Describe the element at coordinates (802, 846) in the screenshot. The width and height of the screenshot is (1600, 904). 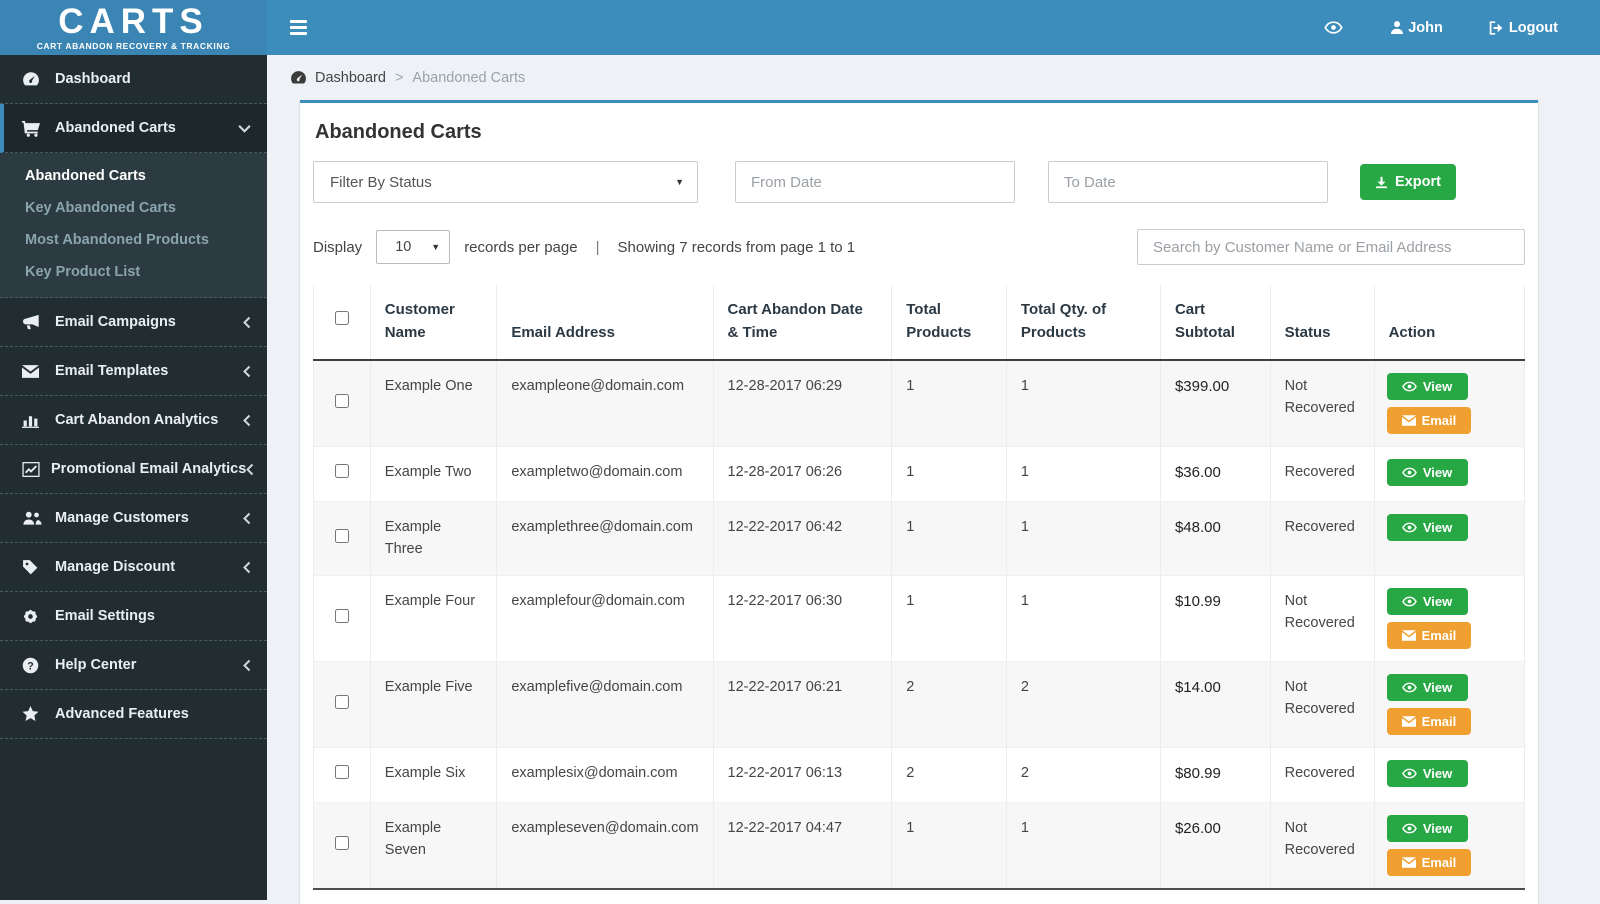
I see `cell-abandon-datetime: 12-22-2017 04:47` at that location.